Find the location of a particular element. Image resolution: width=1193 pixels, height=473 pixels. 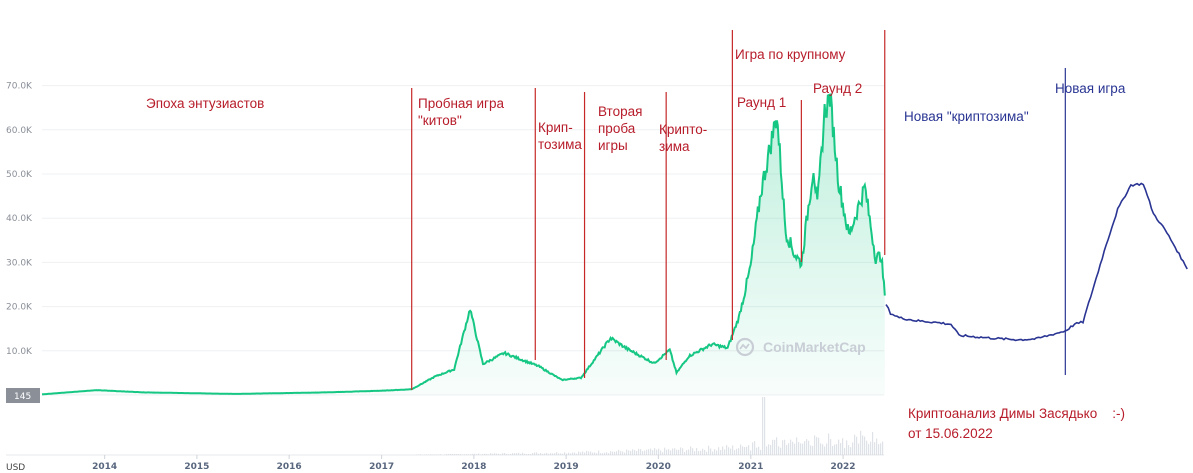

era-label-line: Крипто- is located at coordinates (683, 129).